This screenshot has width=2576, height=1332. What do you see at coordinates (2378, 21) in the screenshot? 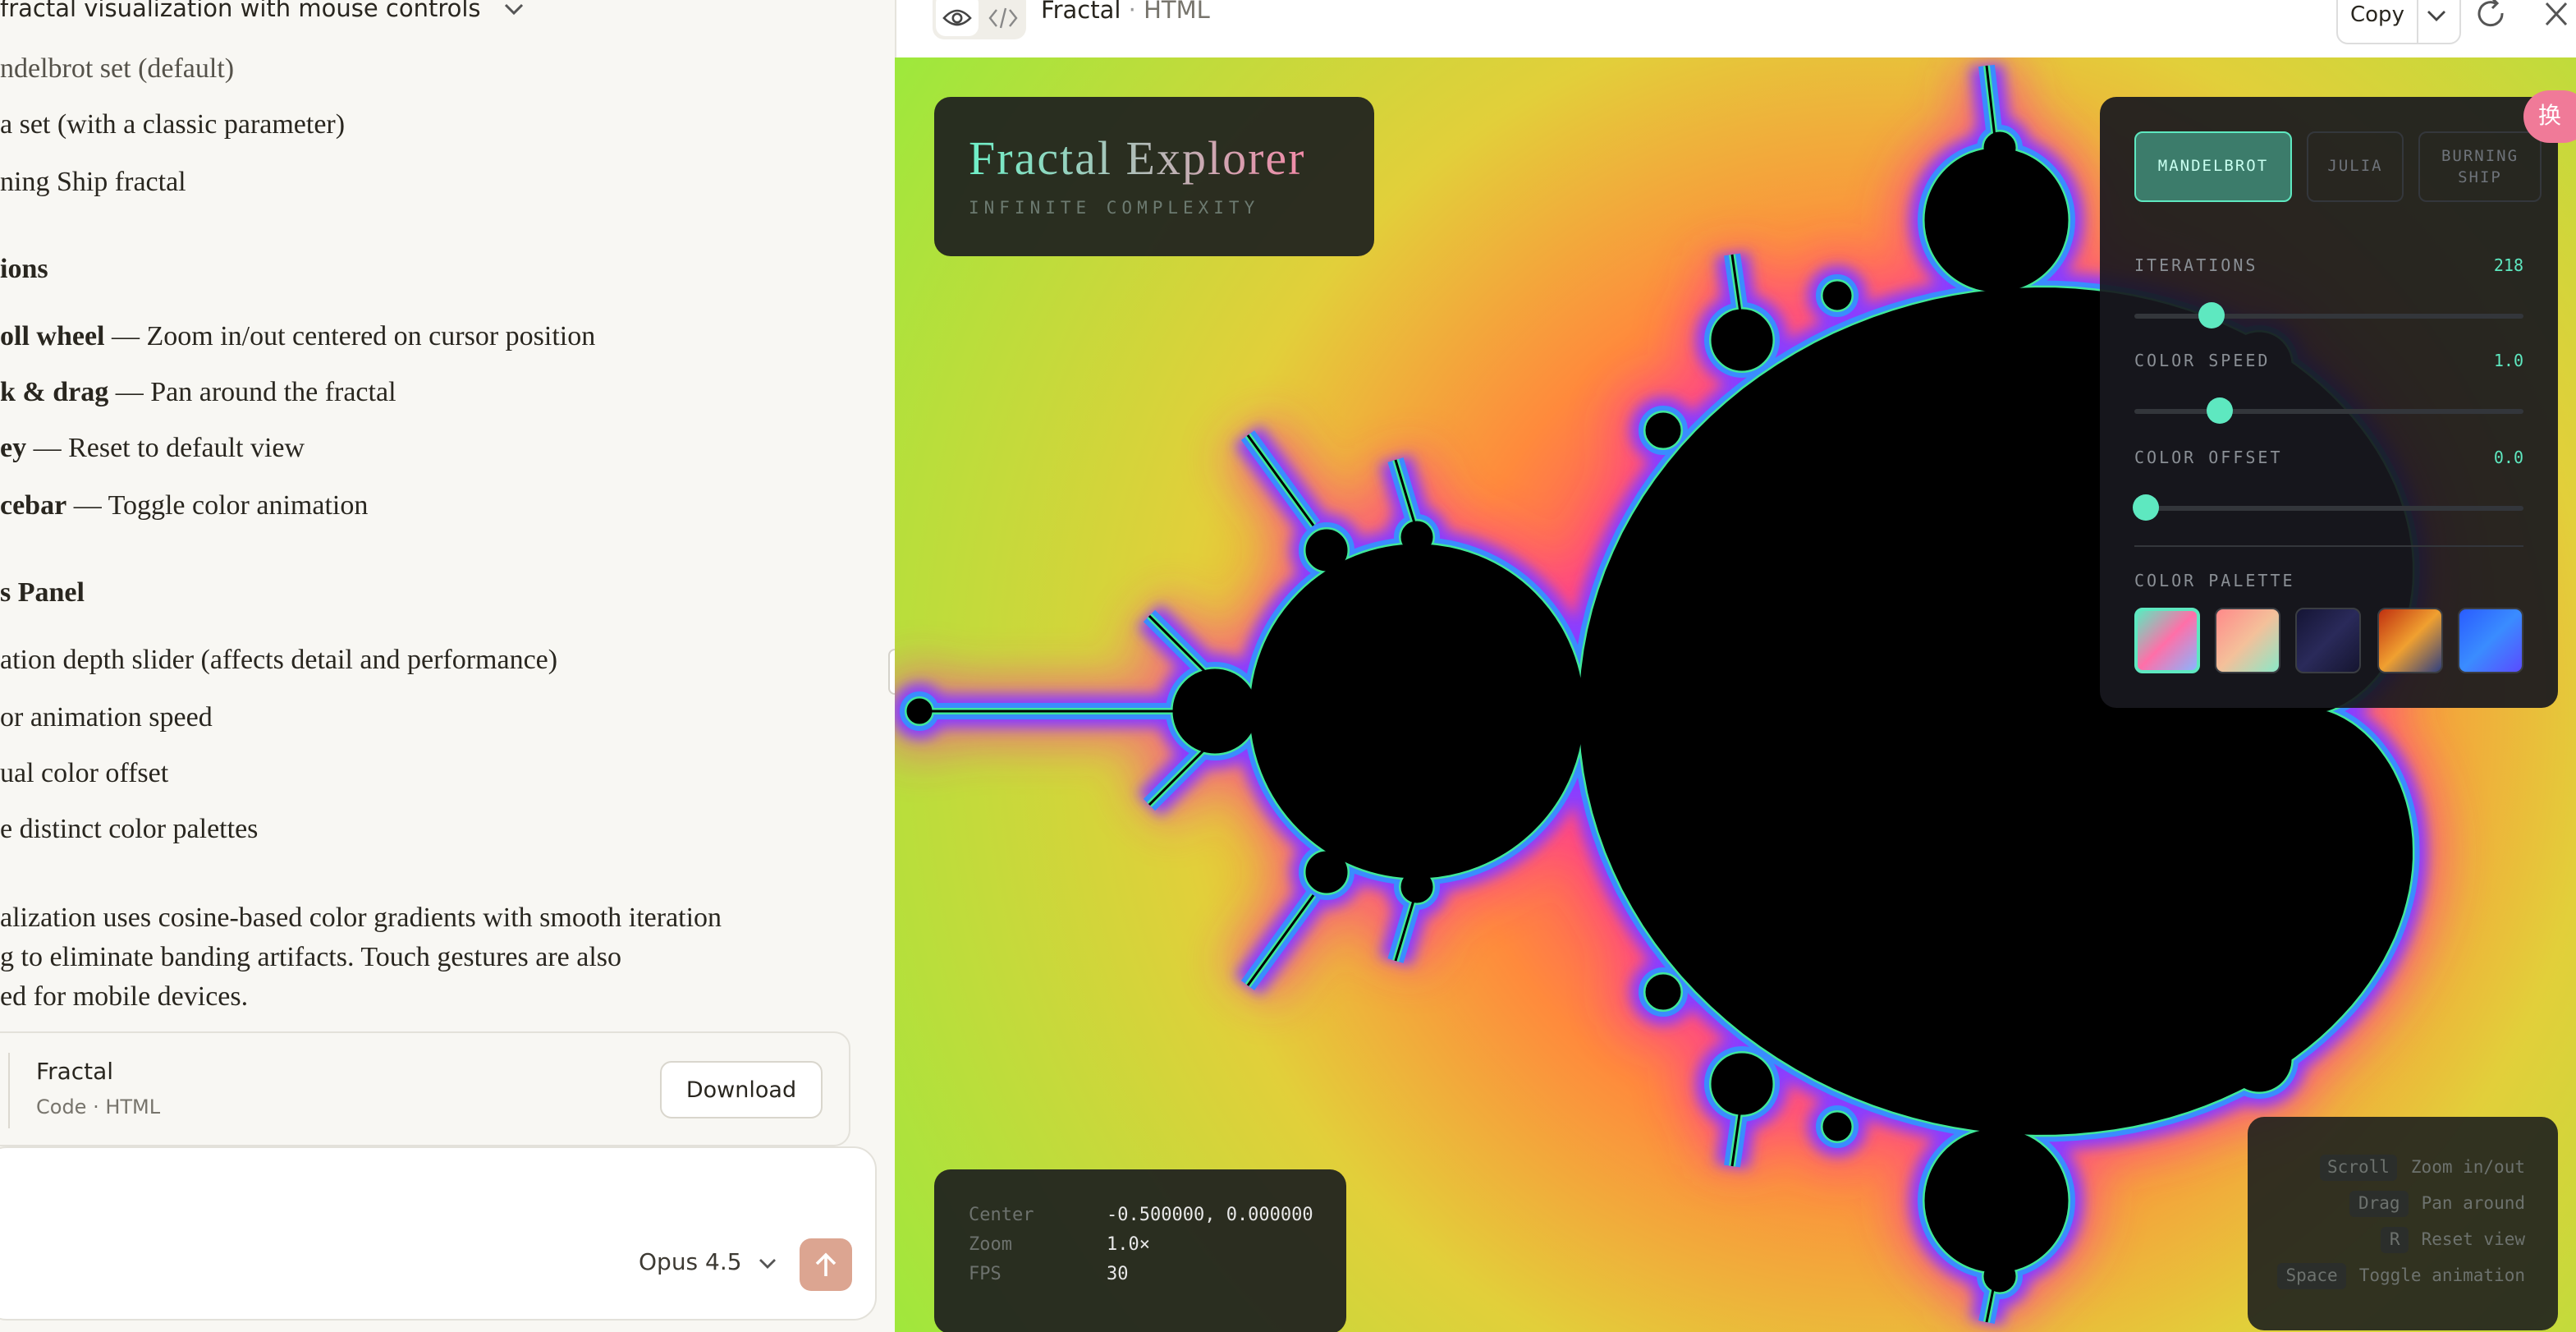
I see `copy-button: Copy` at bounding box center [2378, 21].